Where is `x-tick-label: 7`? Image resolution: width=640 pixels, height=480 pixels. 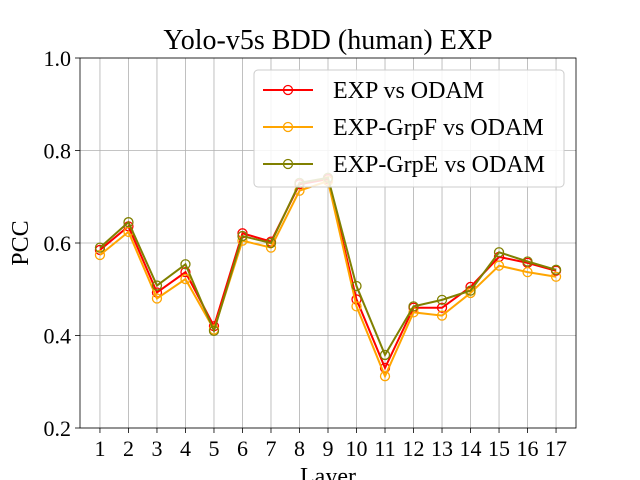
x-tick-label: 7 is located at coordinates (270, 448).